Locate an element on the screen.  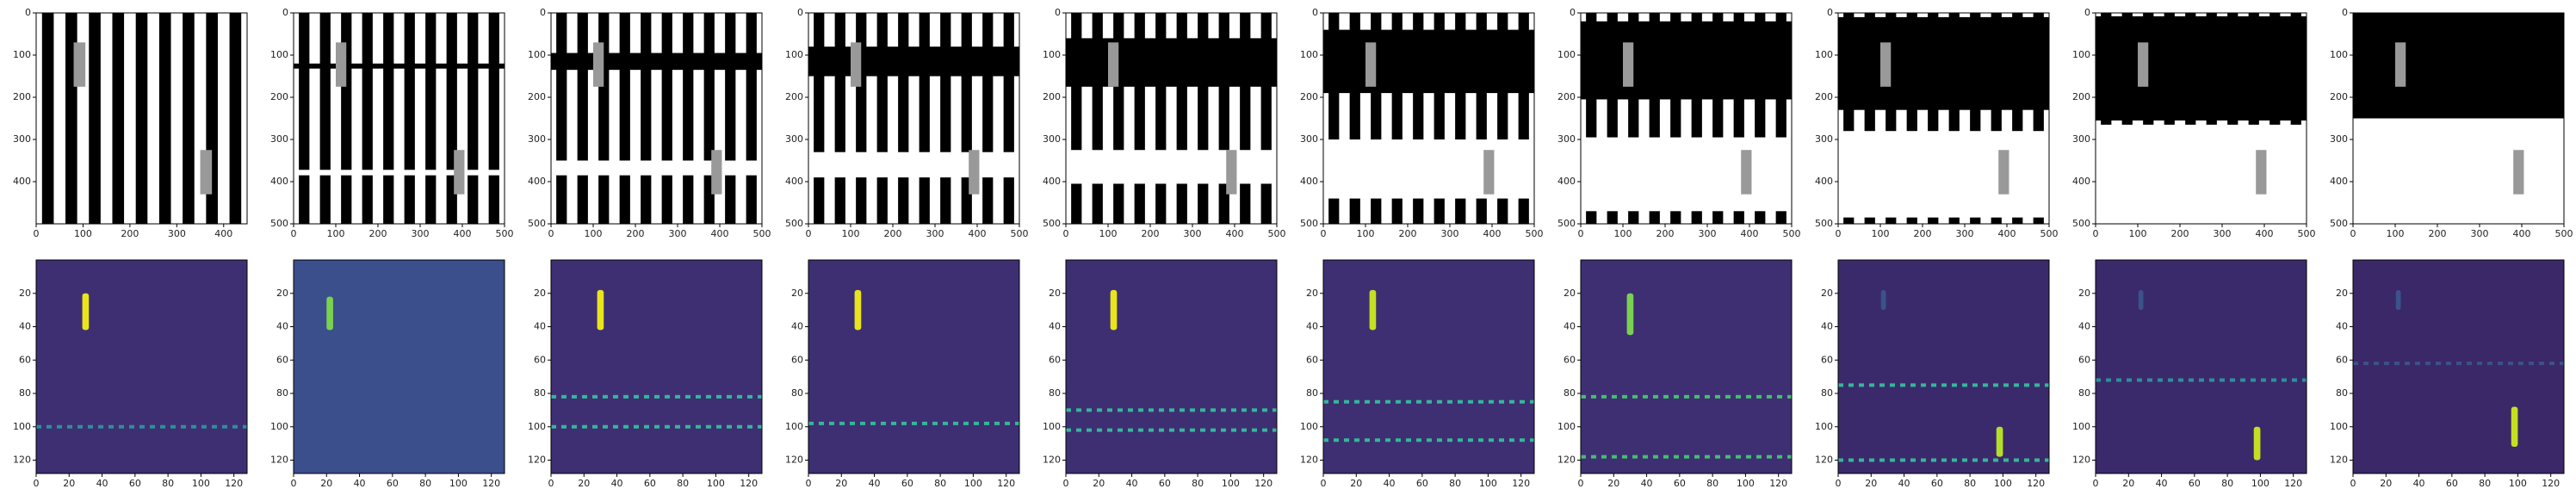
y-tick-label: 40 is located at coordinates (1312, 326).